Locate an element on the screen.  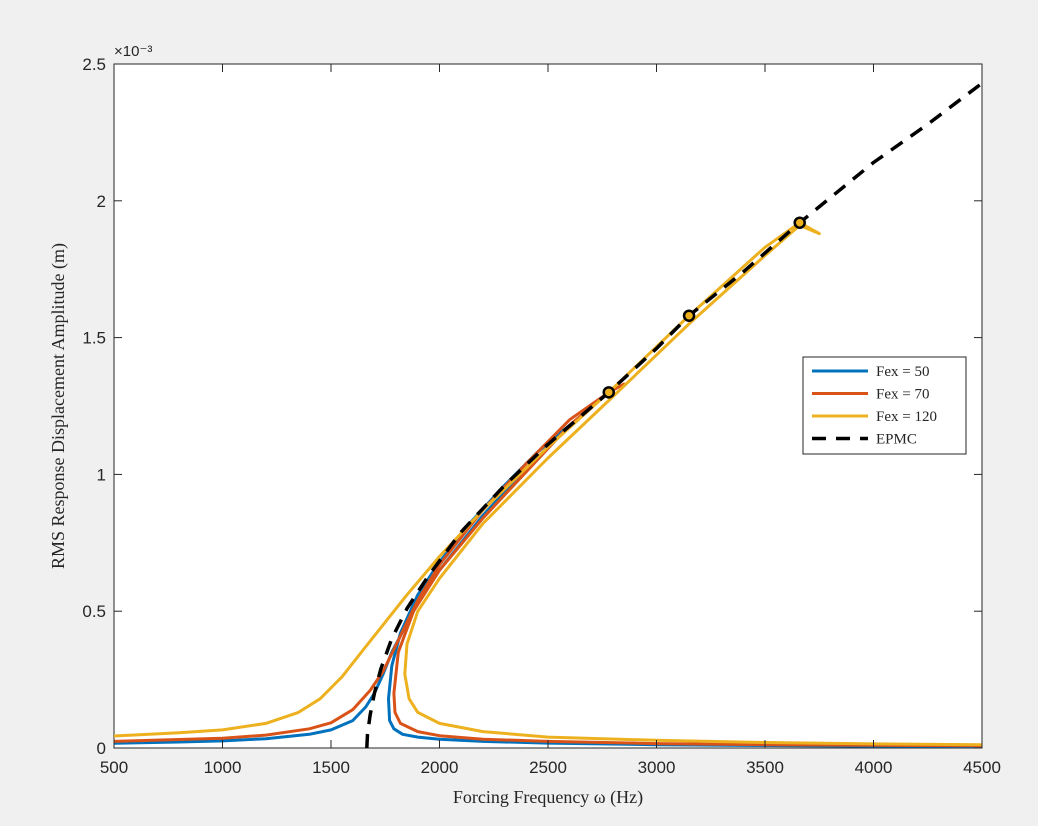
y-tick-label: 0.5 is located at coordinates (94, 611).